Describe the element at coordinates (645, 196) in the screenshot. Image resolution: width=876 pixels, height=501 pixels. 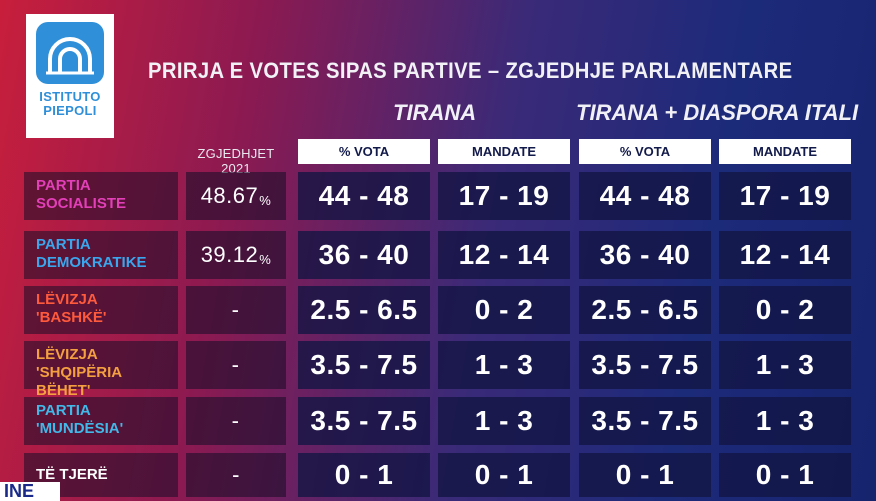
I see `cell-diaspora-vota: 44 - 48` at that location.